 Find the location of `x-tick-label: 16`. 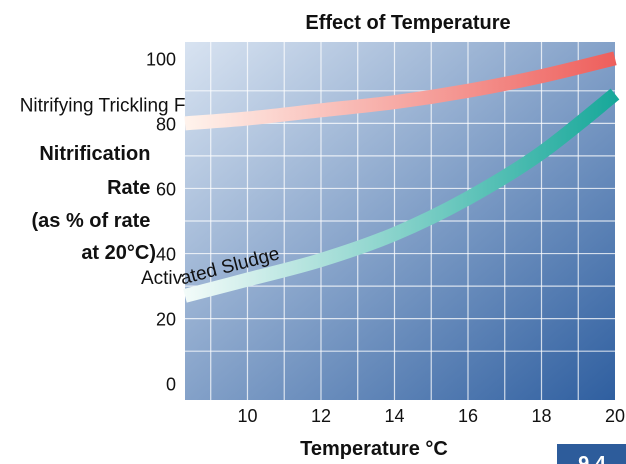

x-tick-label: 16 is located at coordinates (468, 416).